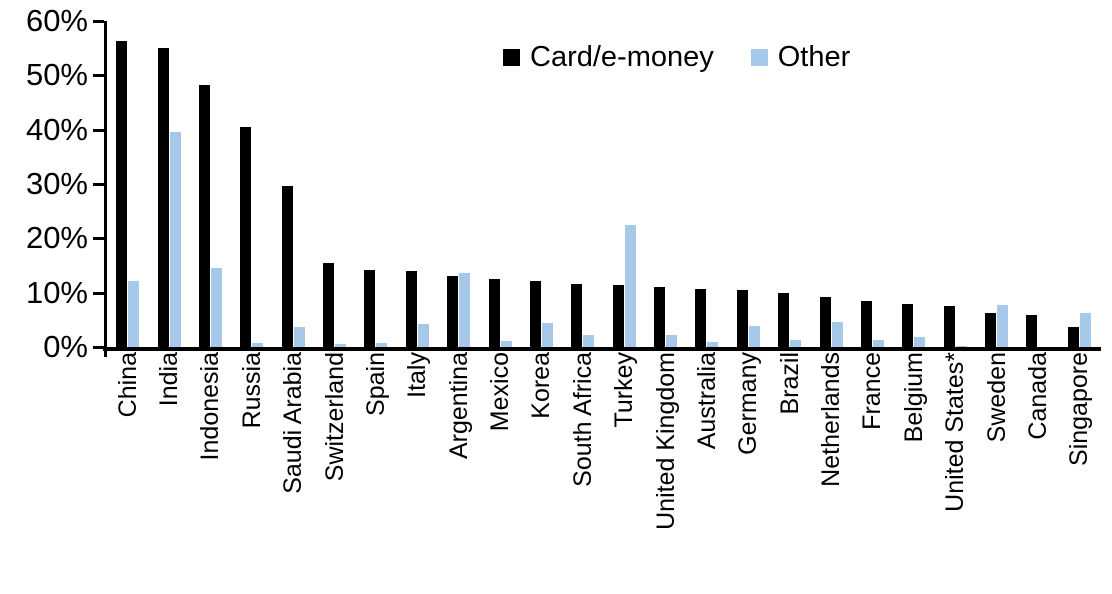 The height and width of the screenshot is (594, 1112). What do you see at coordinates (252, 390) in the screenshot?
I see `x-axis-label: Russia` at bounding box center [252, 390].